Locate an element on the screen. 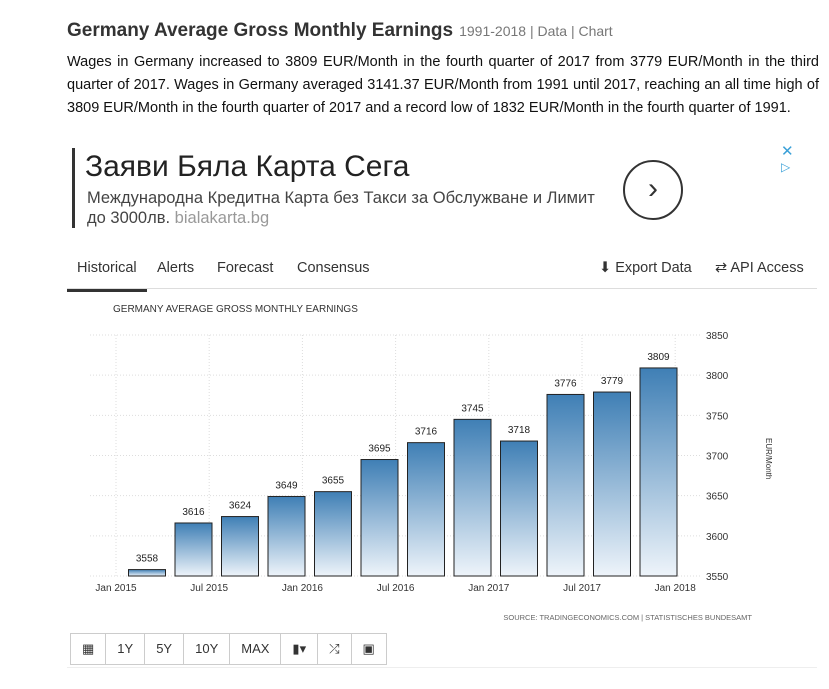 The height and width of the screenshot is (689, 829). ad-info-icon: ▷ is located at coordinates (786, 167).